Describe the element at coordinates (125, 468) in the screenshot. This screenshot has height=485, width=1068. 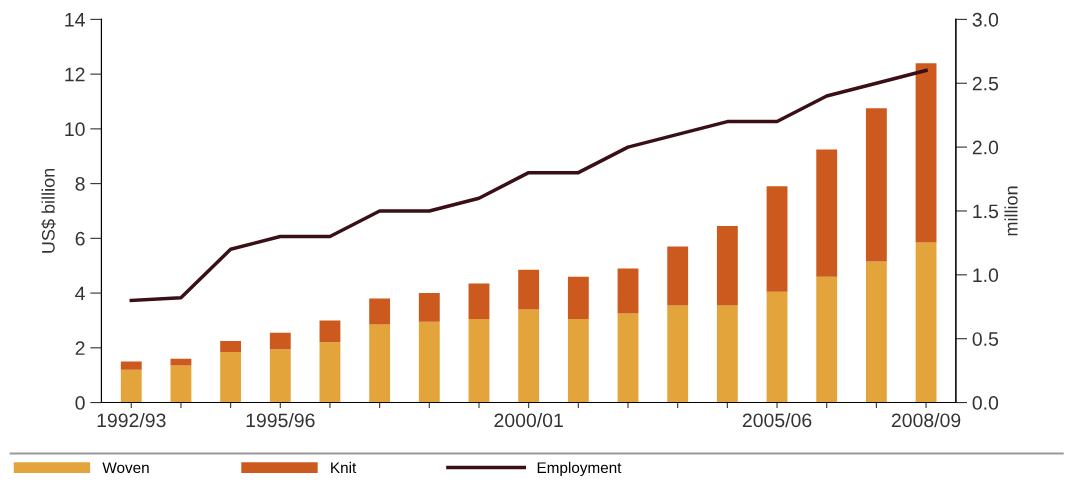
I see `legend-label: Woven` at that location.